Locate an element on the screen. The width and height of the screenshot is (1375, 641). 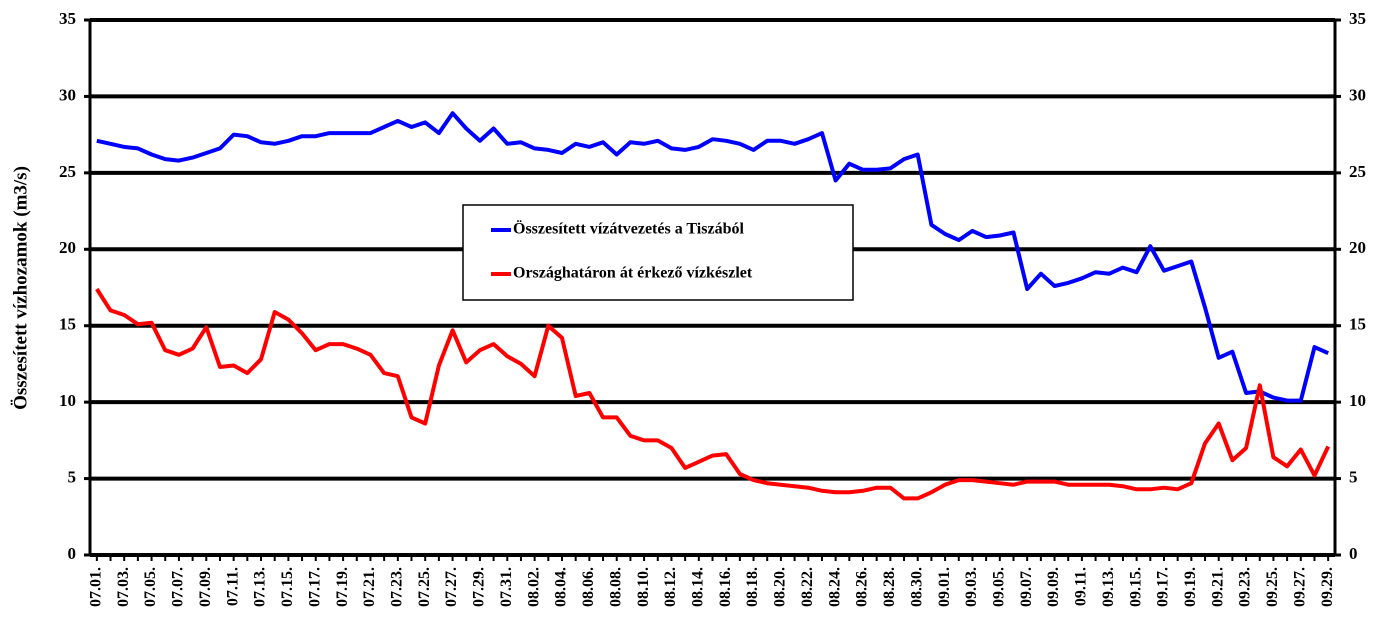
y2-tick-label: 5 is located at coordinates (1353, 476).